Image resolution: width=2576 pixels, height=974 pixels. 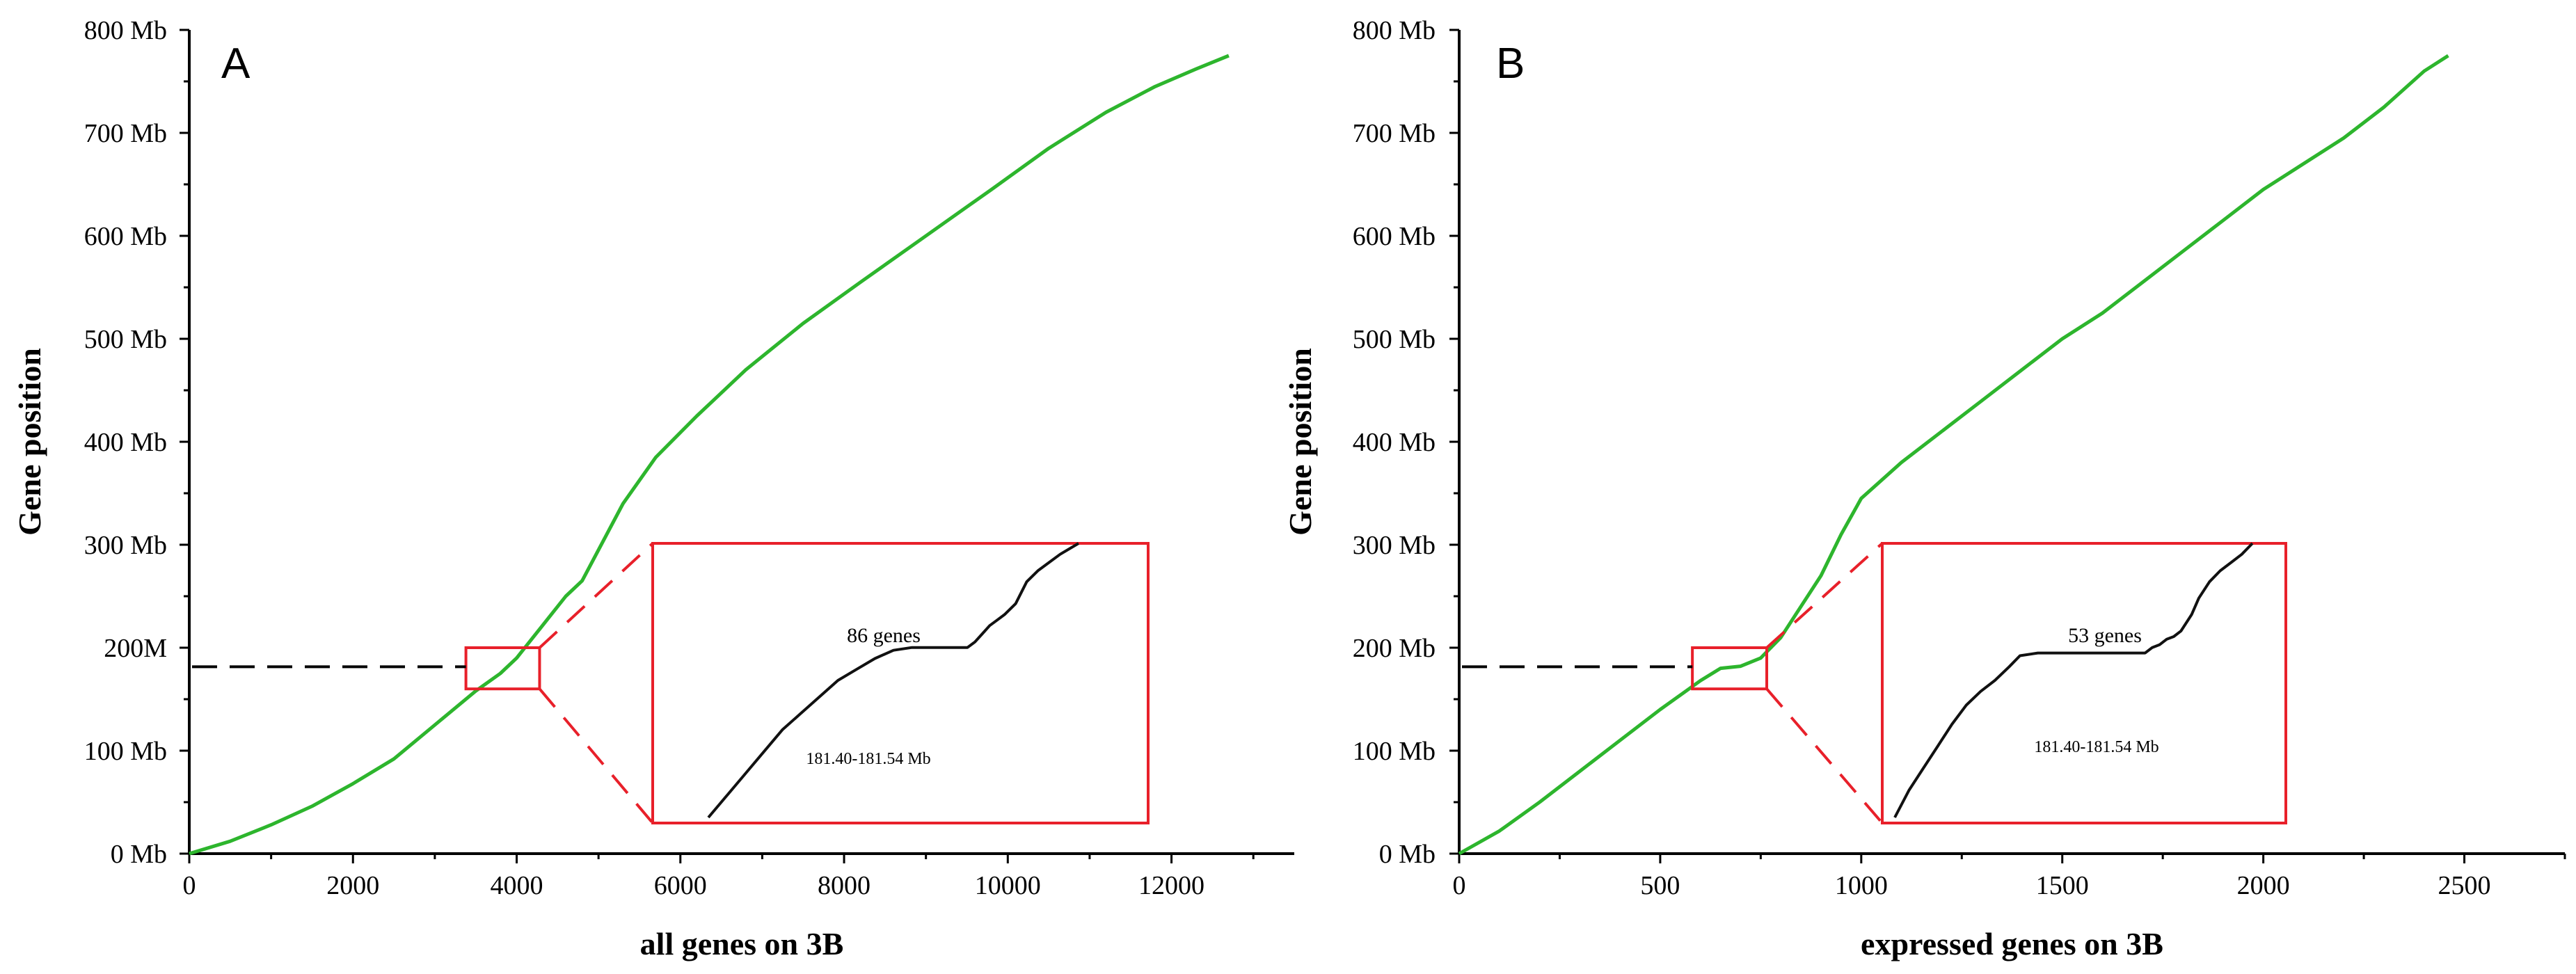 What do you see at coordinates (884, 635) in the screenshot?
I see `inset-gene-count: 86 genes` at bounding box center [884, 635].